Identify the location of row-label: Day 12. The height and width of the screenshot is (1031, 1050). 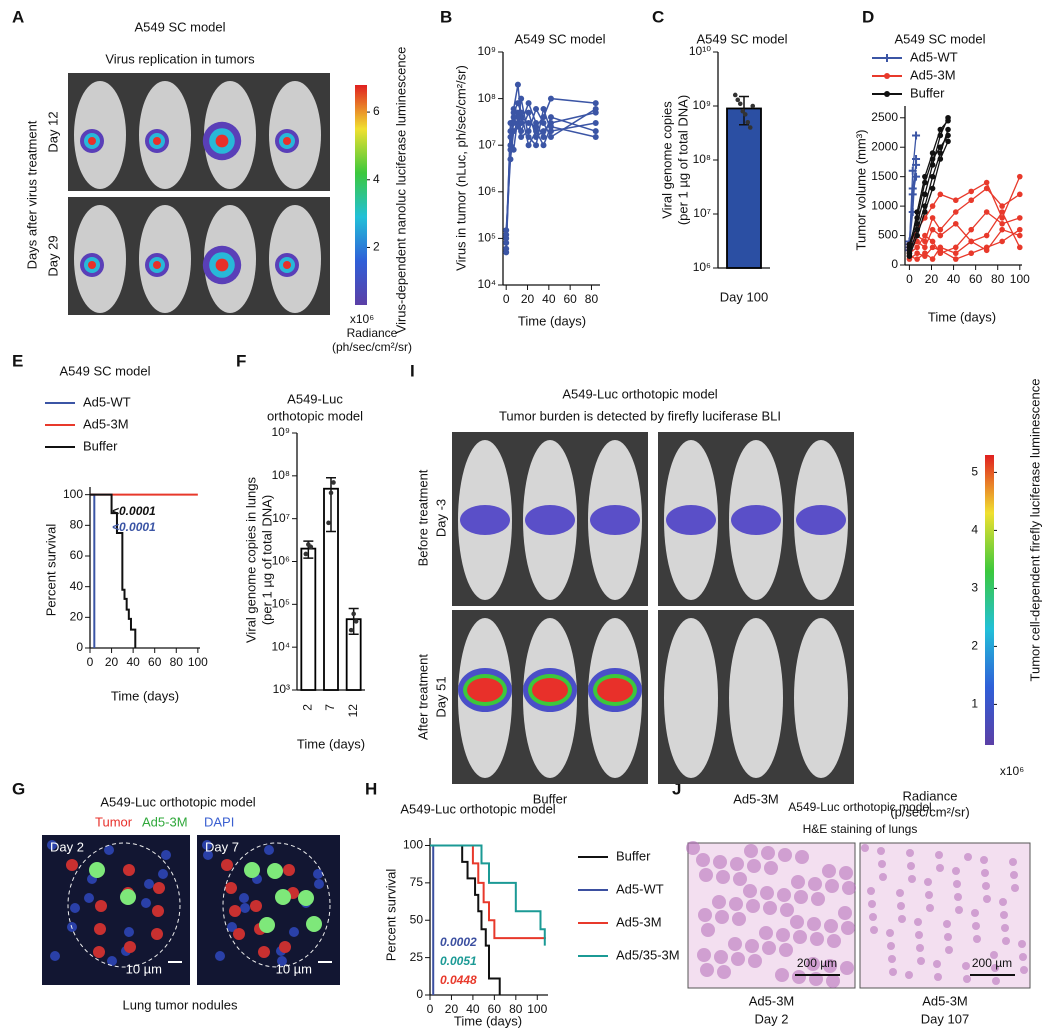
(52, 131).